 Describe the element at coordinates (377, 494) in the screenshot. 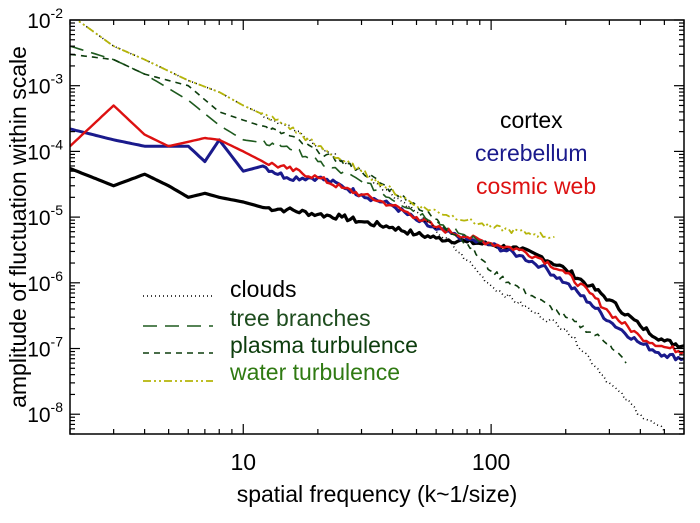

I see `x-axis-label: spatial frequency (k~1/size)` at that location.